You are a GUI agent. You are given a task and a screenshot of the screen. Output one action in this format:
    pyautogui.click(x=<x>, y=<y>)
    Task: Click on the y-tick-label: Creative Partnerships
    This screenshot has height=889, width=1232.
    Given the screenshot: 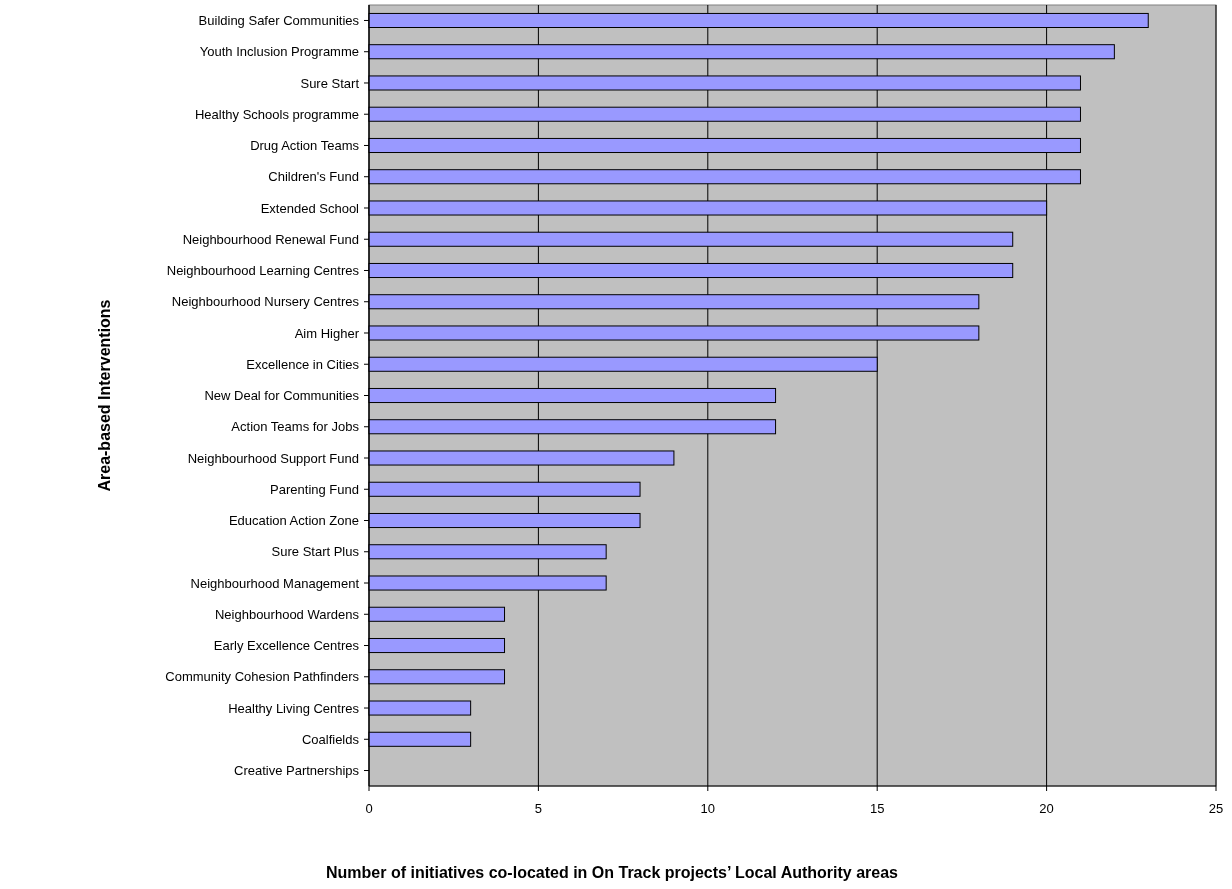 What is the action you would take?
    pyautogui.click(x=297, y=771)
    